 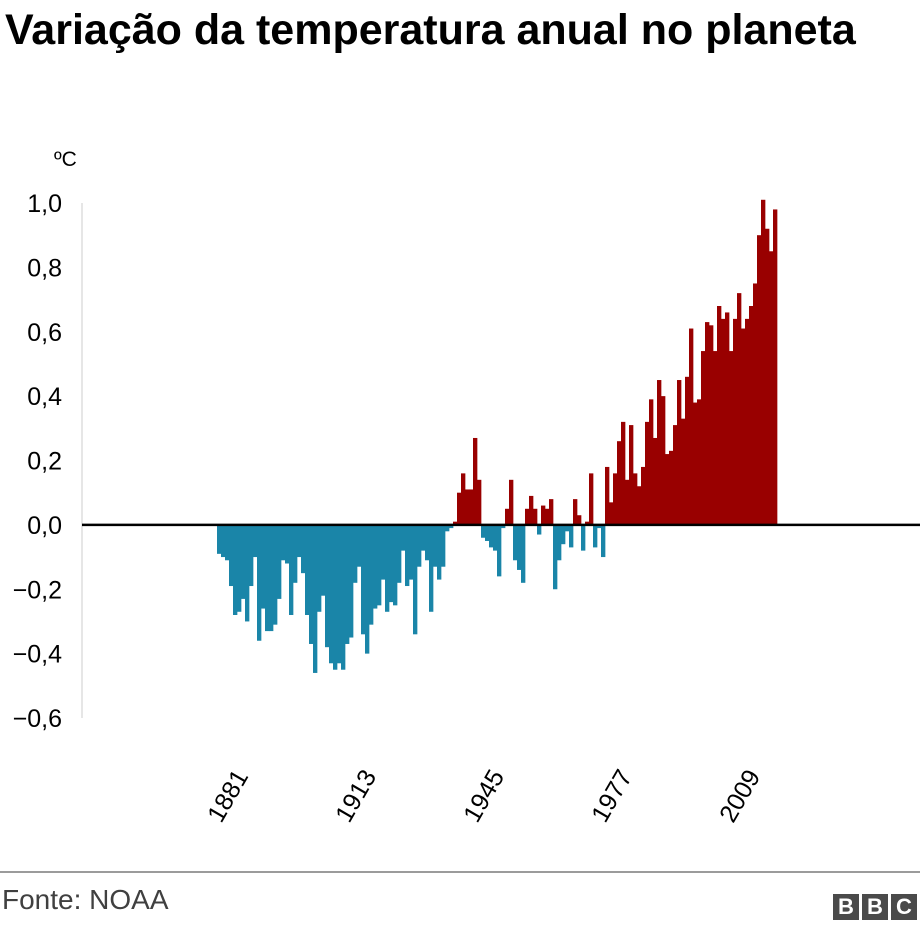 What do you see at coordinates (44, 397) in the screenshot?
I see `y-tick-label: 0,4` at bounding box center [44, 397].